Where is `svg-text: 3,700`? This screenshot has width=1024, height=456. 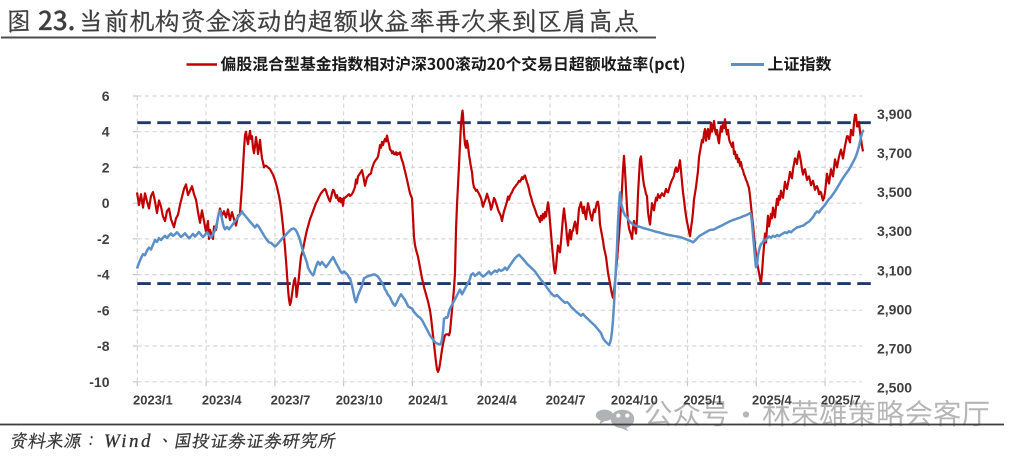 svg-text: 3,700 is located at coordinates (894, 153).